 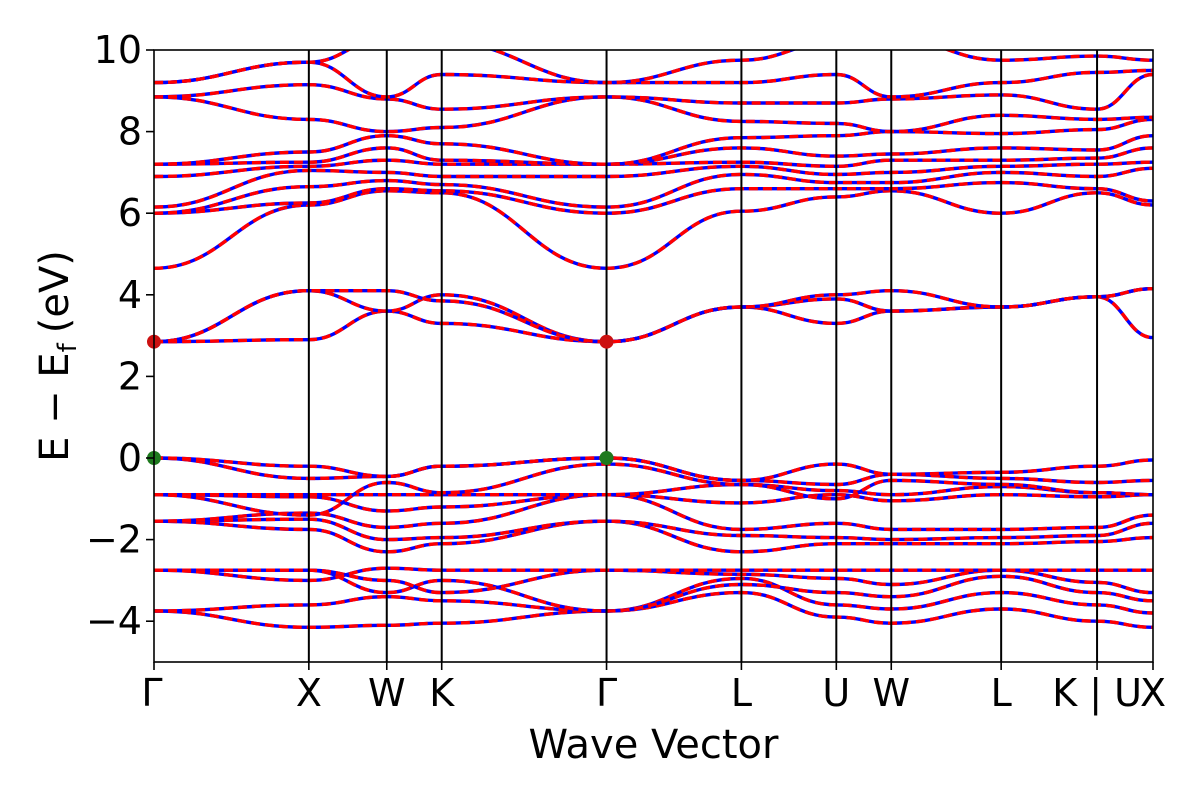 I want to click on cbm-marker, so click(x=606, y=341).